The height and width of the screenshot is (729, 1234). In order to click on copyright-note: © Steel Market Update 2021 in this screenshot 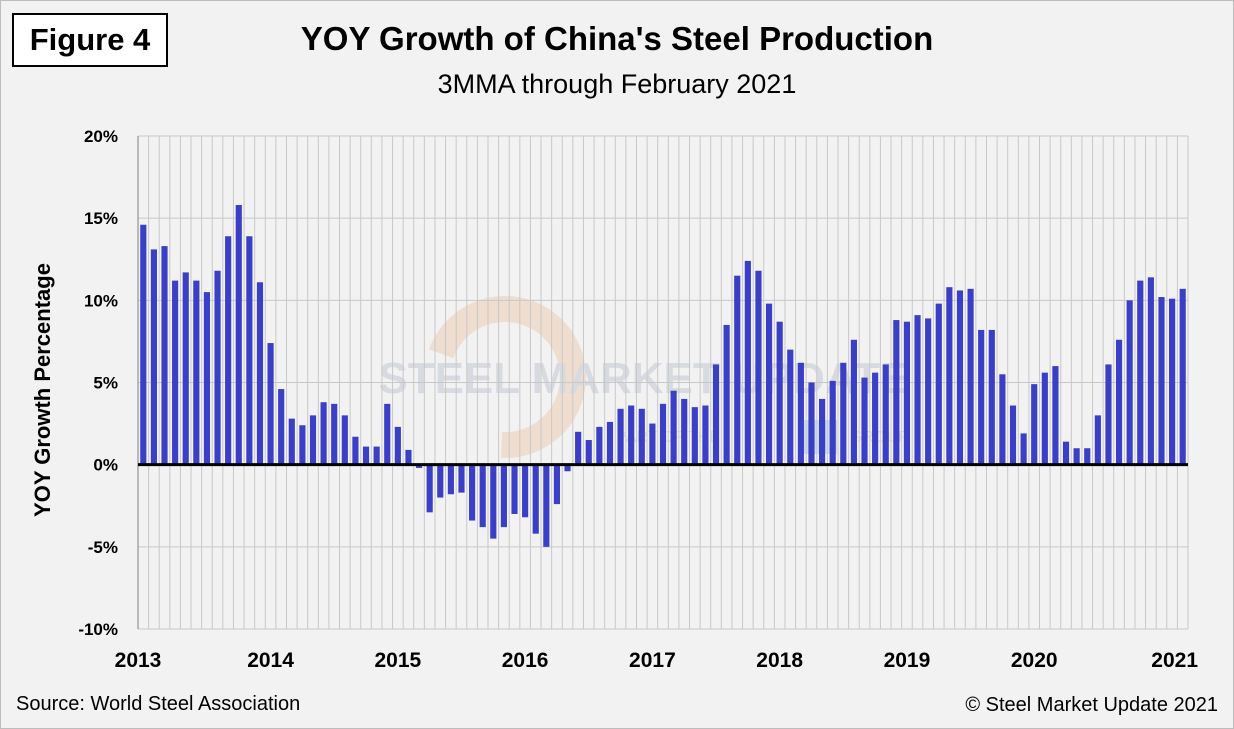, I will do `click(1091, 705)`.